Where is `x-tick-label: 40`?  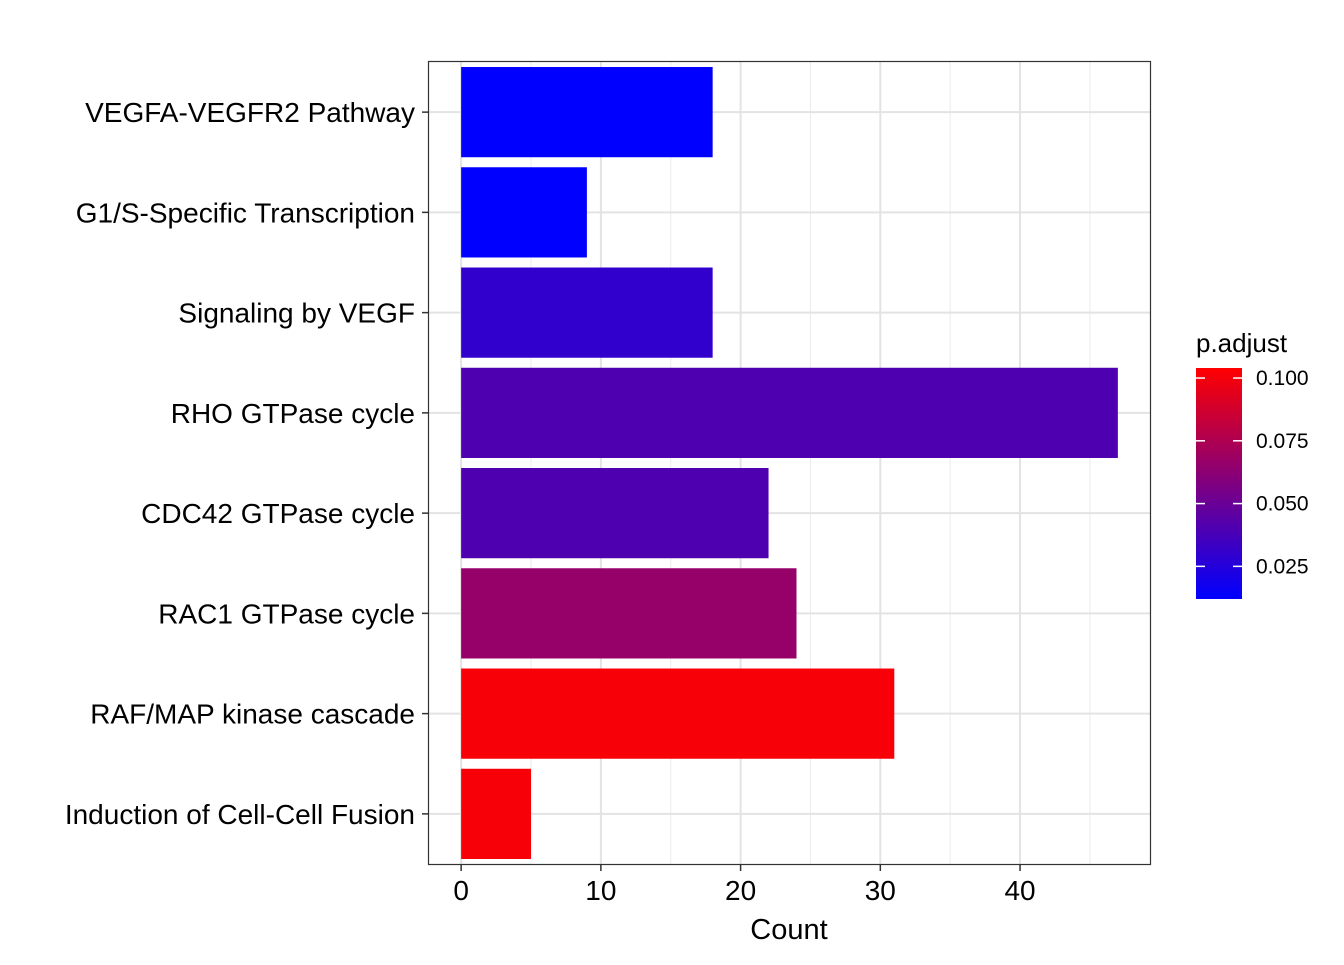
x-tick-label: 40 is located at coordinates (1019, 890).